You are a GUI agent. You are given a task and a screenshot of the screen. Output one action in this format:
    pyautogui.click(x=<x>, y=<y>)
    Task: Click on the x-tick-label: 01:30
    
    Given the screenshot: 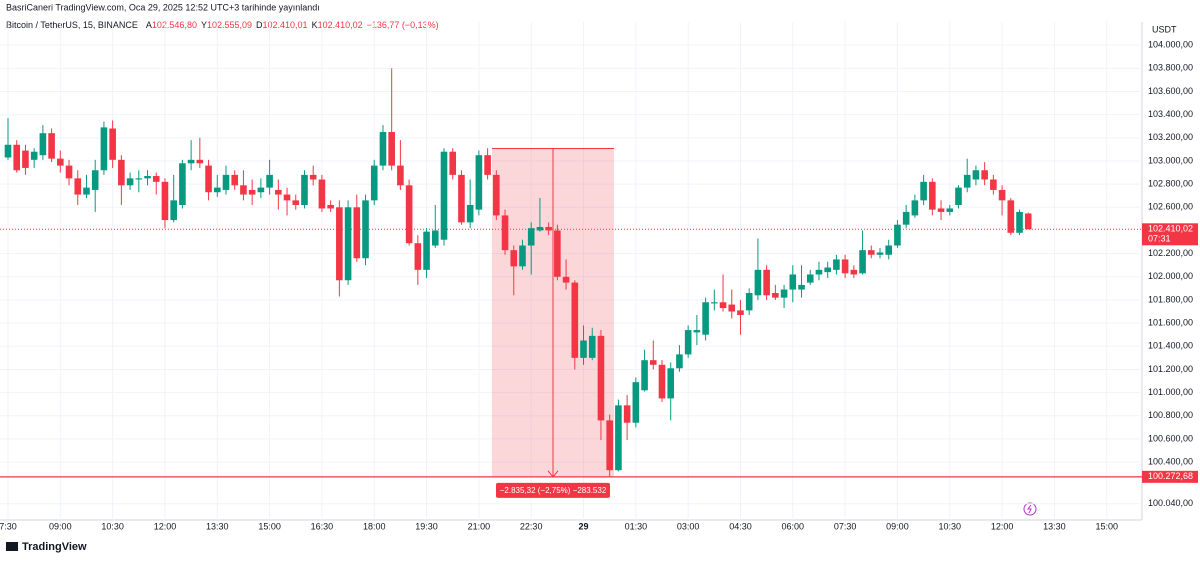 What is the action you would take?
    pyautogui.click(x=636, y=526)
    